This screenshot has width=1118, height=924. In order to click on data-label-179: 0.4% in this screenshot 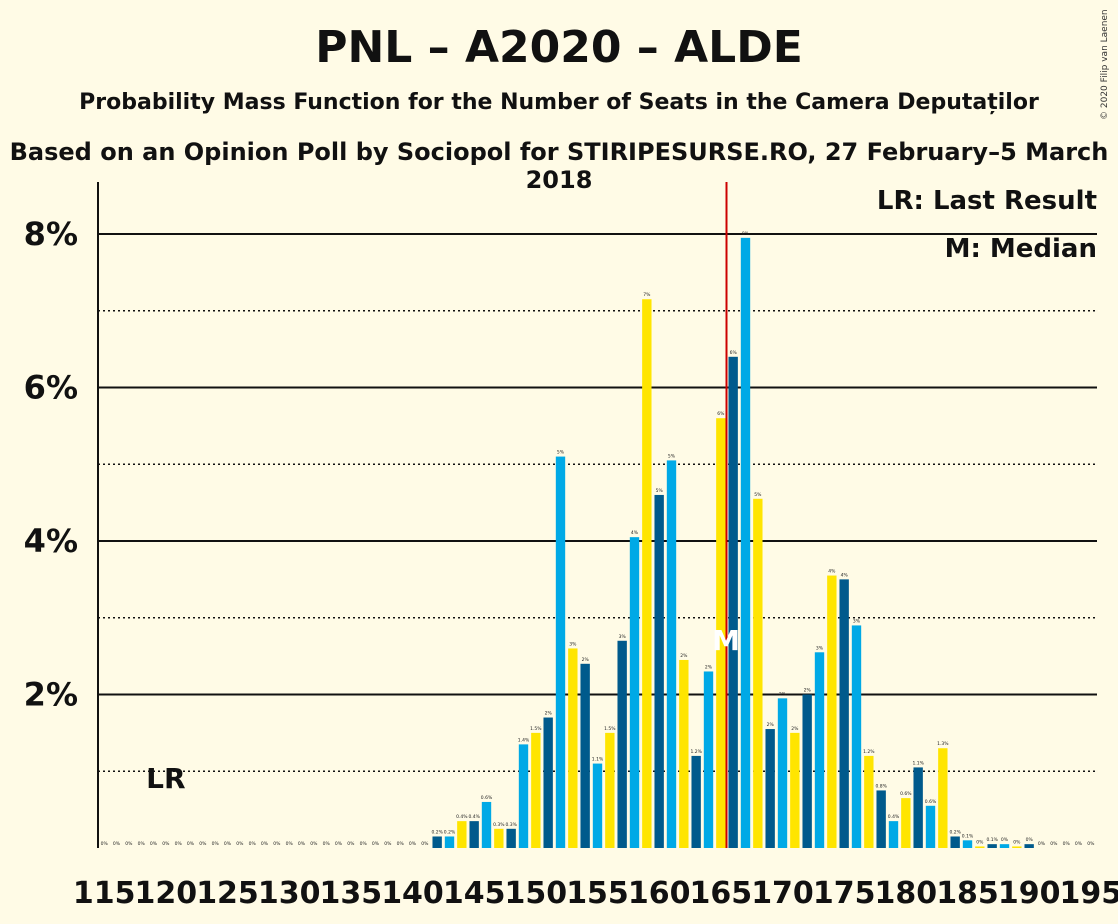, I will do `click(894, 817)`.